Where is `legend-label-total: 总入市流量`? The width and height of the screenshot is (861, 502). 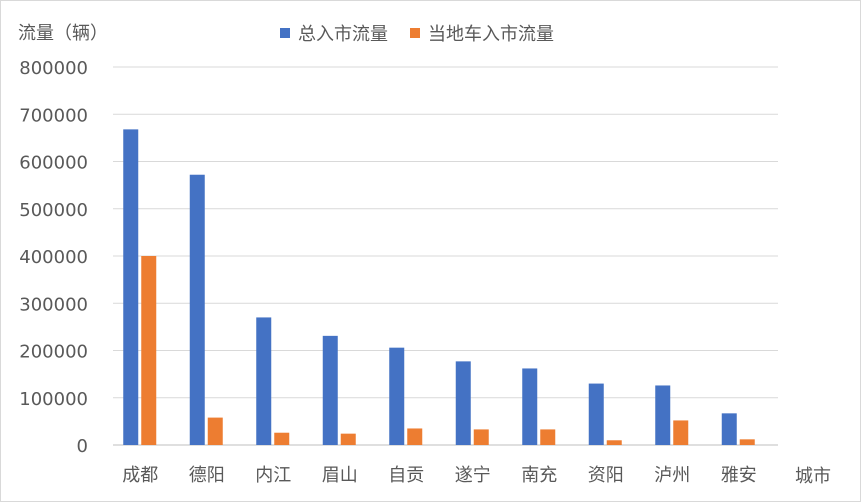 legend-label-total: 总入市流量 is located at coordinates (343, 34).